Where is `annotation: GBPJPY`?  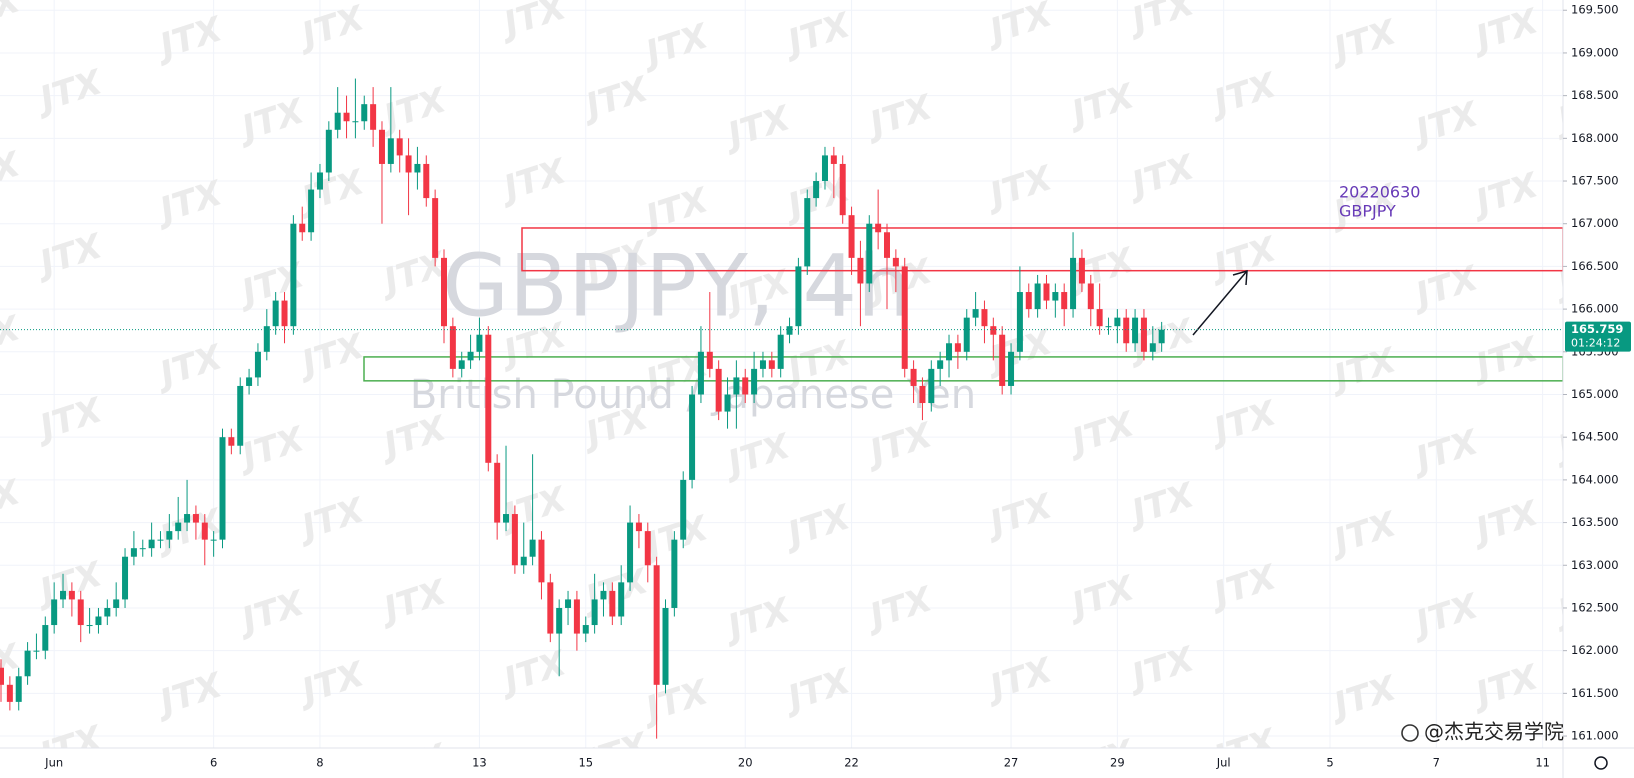
annotation: GBPJPY is located at coordinates (1367, 211).